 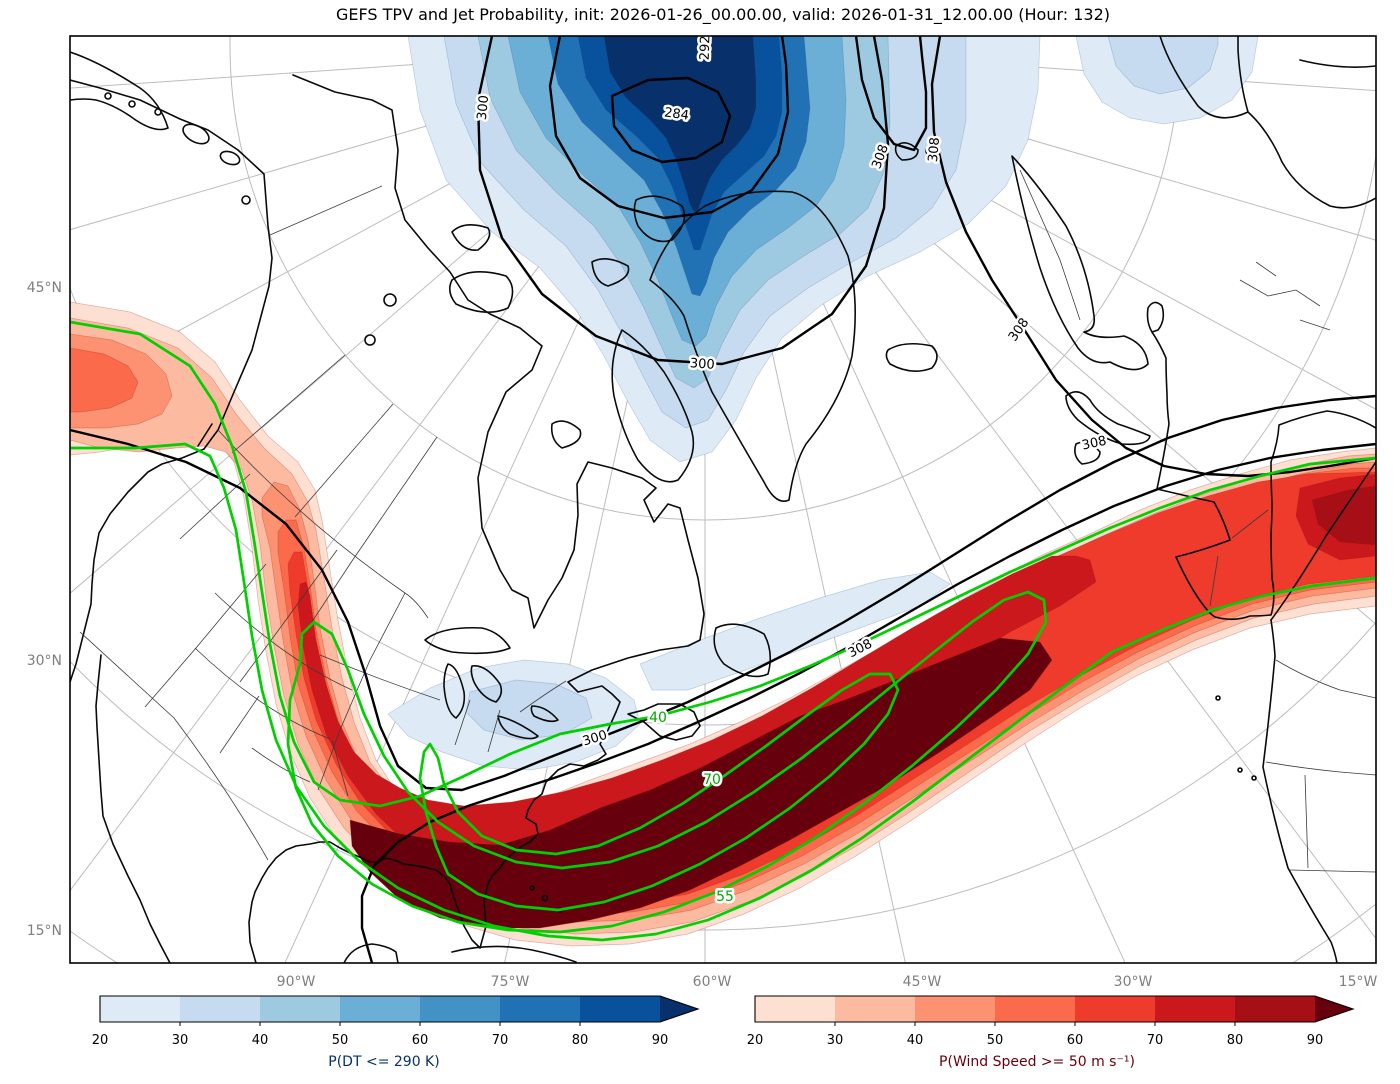 I want to click on jet-contour-label: 55, so click(x=725, y=897).